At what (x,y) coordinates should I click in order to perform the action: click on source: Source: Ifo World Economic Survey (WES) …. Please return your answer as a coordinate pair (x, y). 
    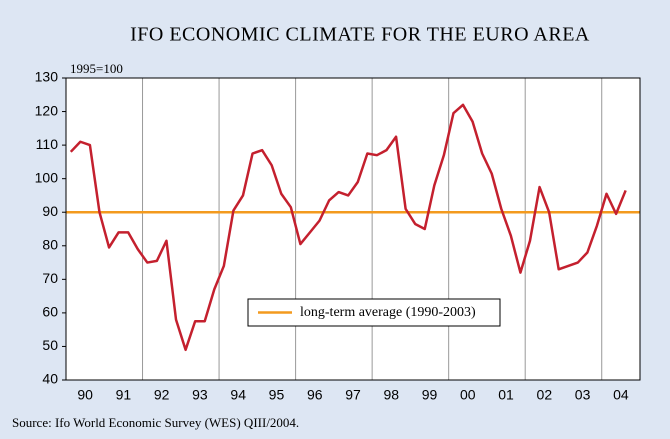
    Looking at the image, I should click on (155, 422).